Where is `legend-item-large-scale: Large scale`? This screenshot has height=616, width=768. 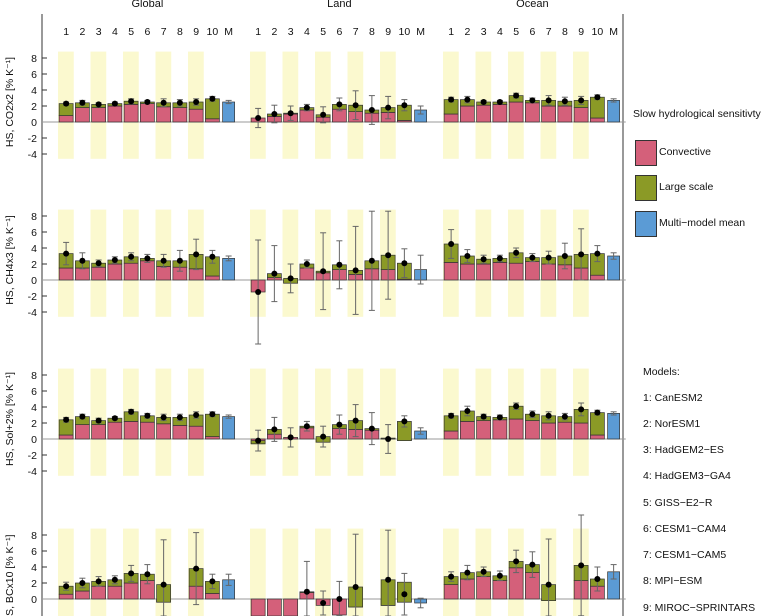
legend-item-large-scale: Large scale is located at coordinates (700, 188).